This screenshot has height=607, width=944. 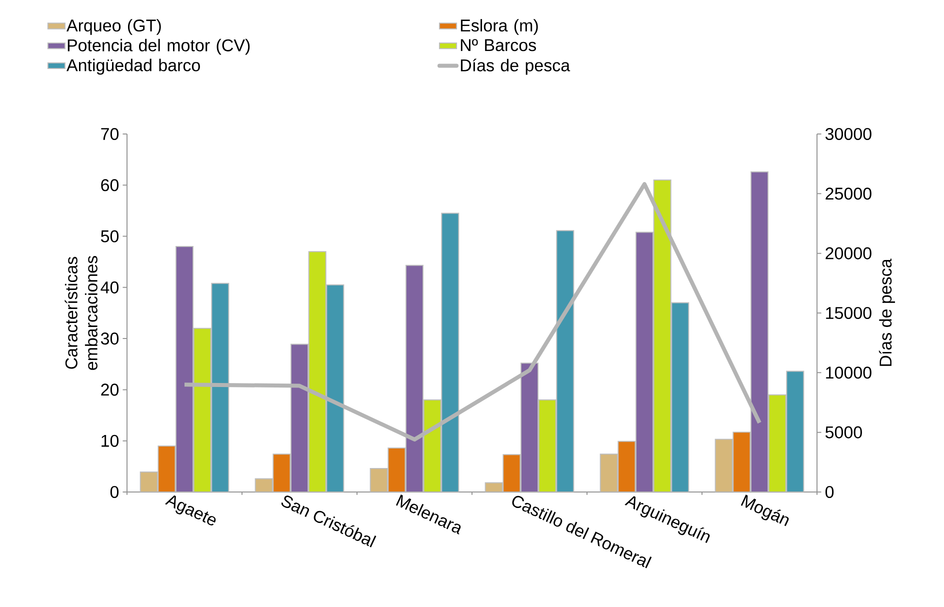 I want to click on y-tick-label: 50, so click(x=109, y=236).